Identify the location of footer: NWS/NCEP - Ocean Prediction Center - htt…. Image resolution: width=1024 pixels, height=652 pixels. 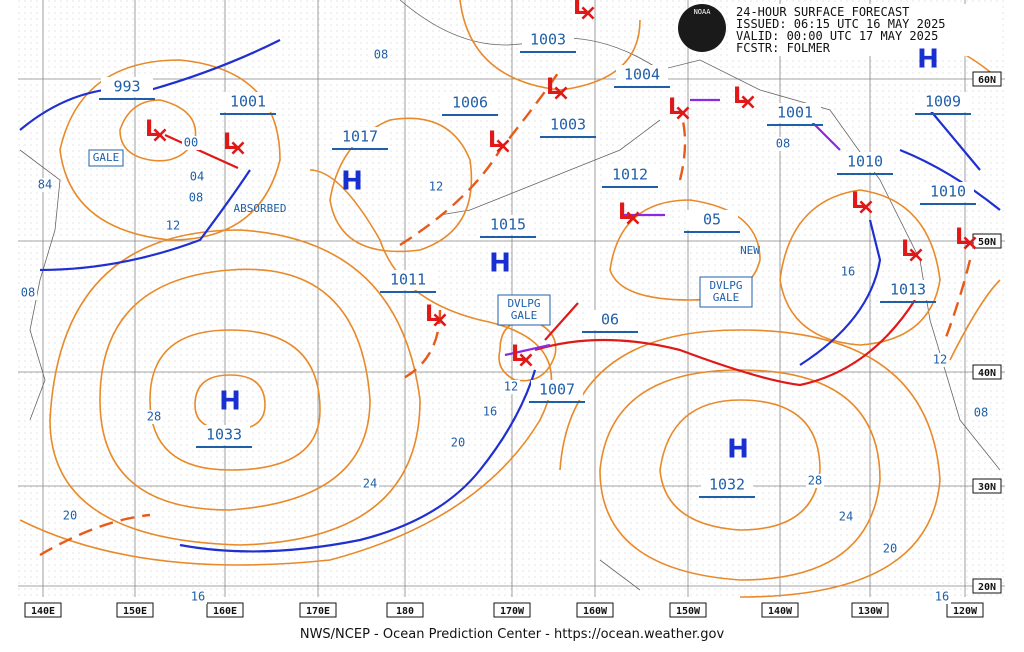
(512, 634).